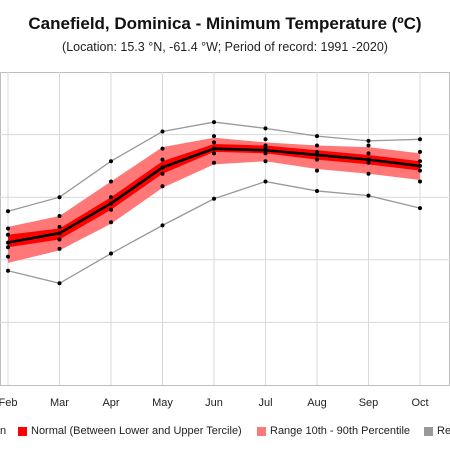 The image size is (450, 450). I want to click on legend-label-mean: n, so click(3, 431).